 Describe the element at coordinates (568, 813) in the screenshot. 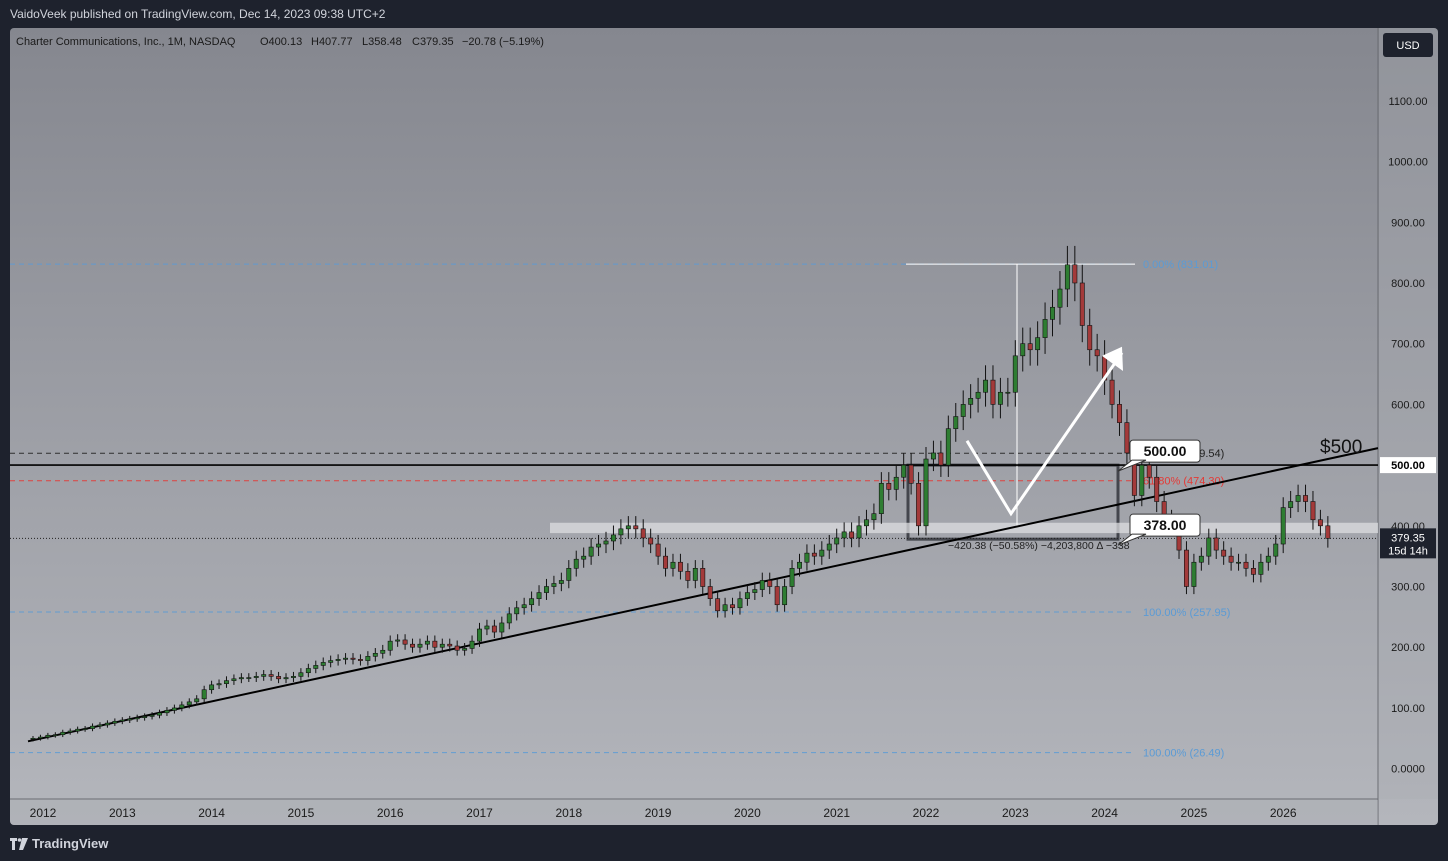

I see `x-tick-label: 2018` at that location.